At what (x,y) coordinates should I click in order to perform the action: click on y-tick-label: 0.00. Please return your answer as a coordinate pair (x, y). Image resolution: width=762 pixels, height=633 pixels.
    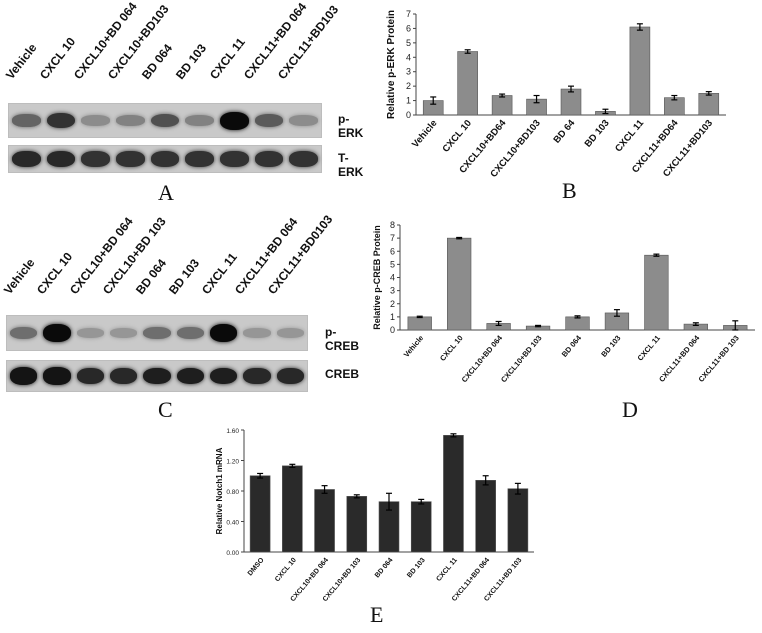
    Looking at the image, I should click on (232, 553).